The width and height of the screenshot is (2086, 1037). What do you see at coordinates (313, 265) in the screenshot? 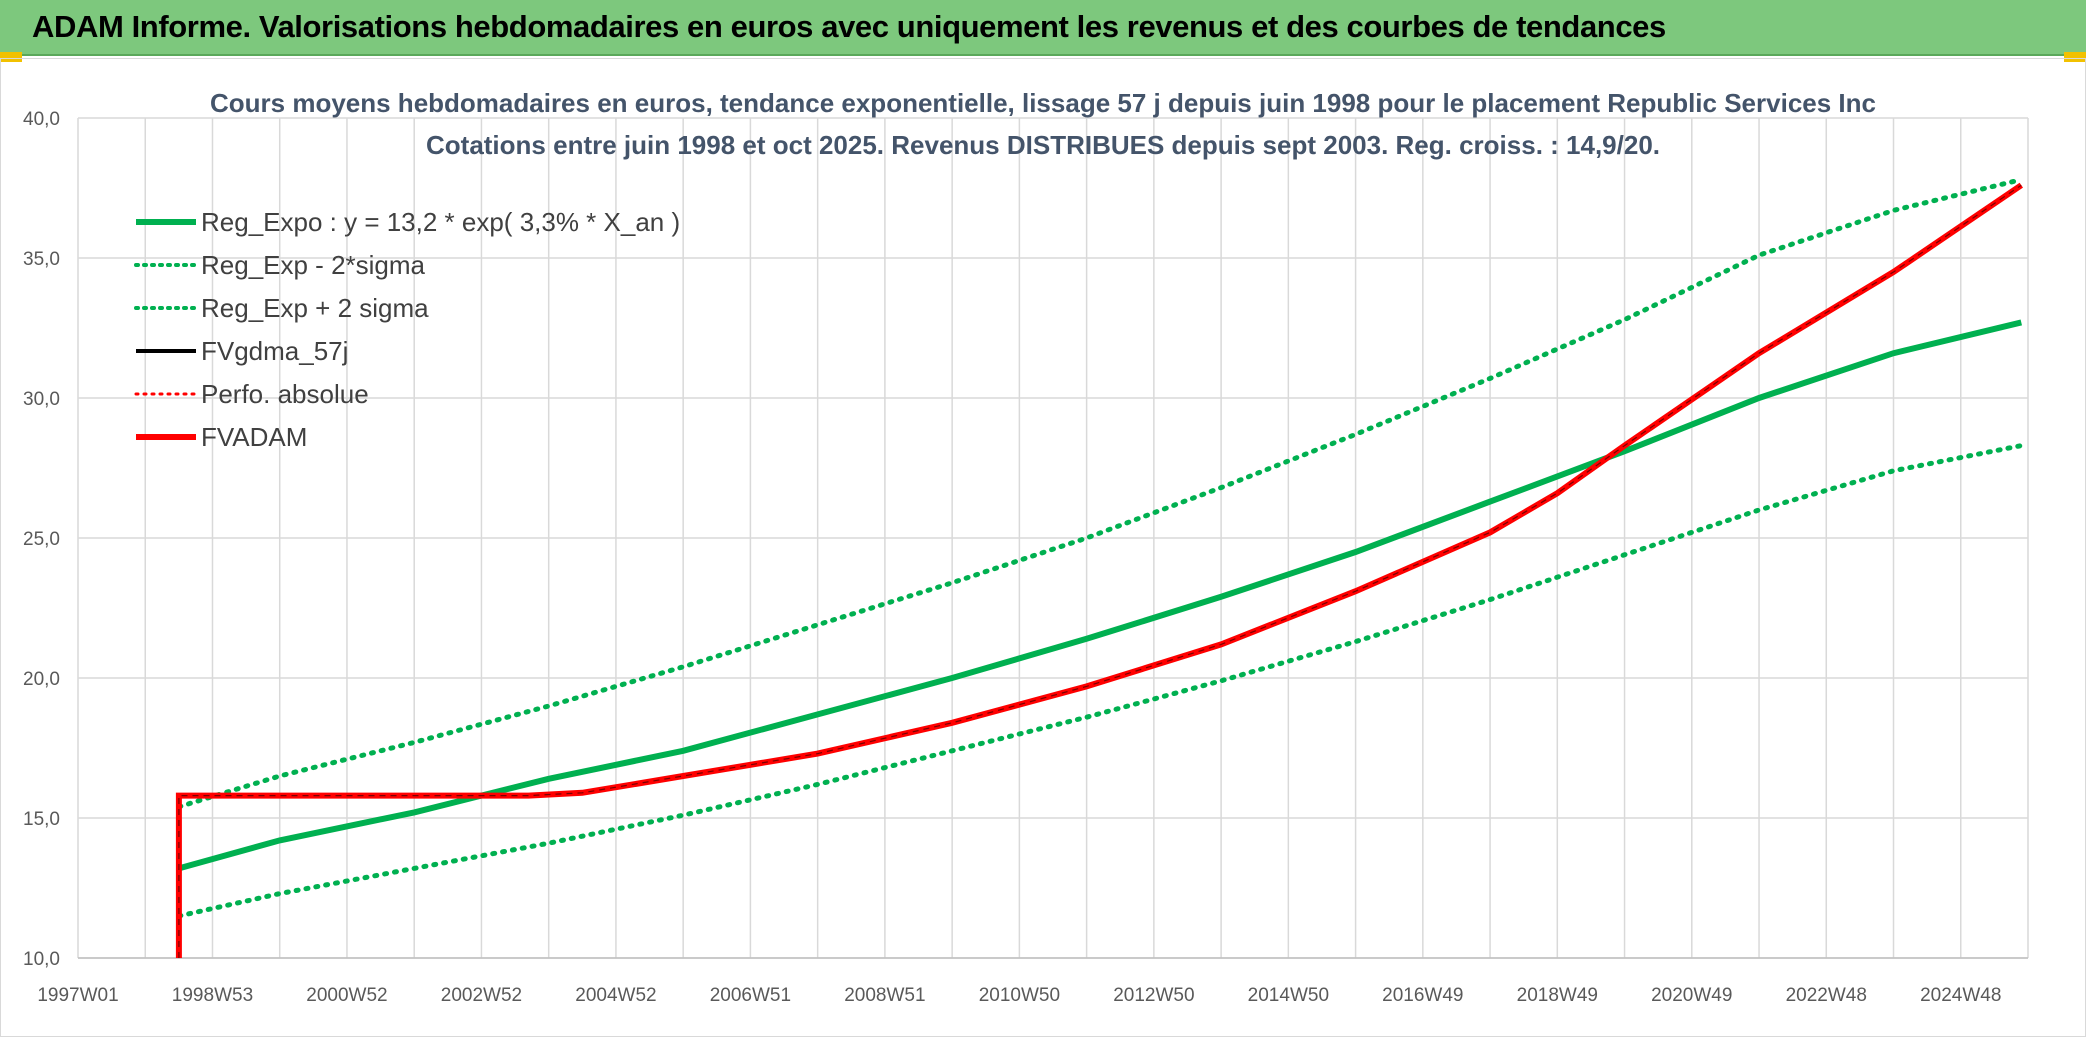
I see `legend-label: Reg_Exp - 2*sigma` at bounding box center [313, 265].